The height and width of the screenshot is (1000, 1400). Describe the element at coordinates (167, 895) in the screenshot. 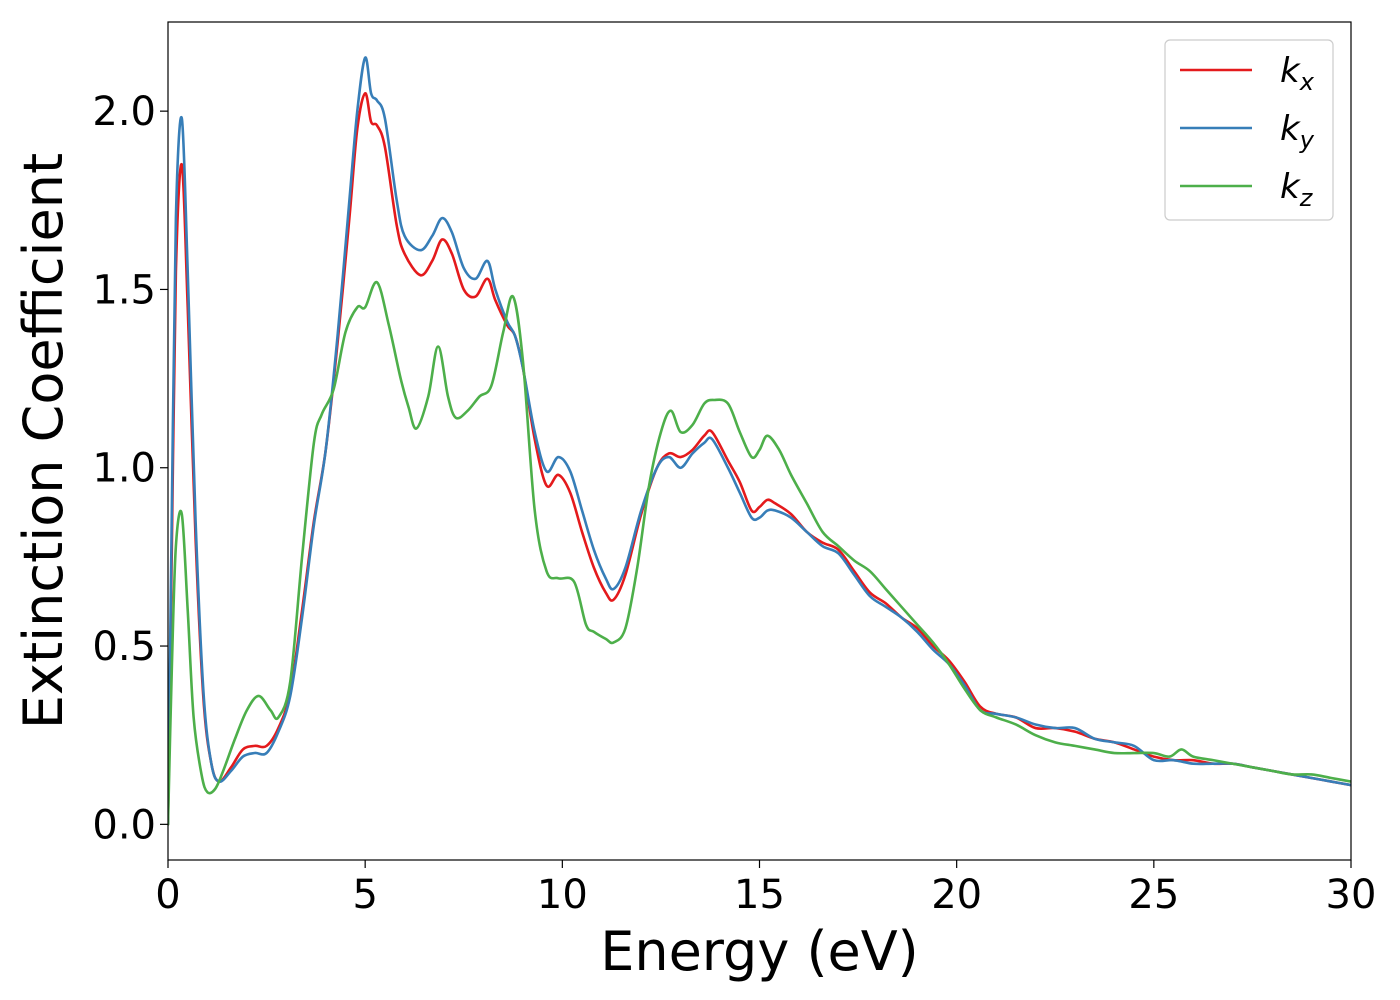

I see `x-tick-label: 0` at that location.